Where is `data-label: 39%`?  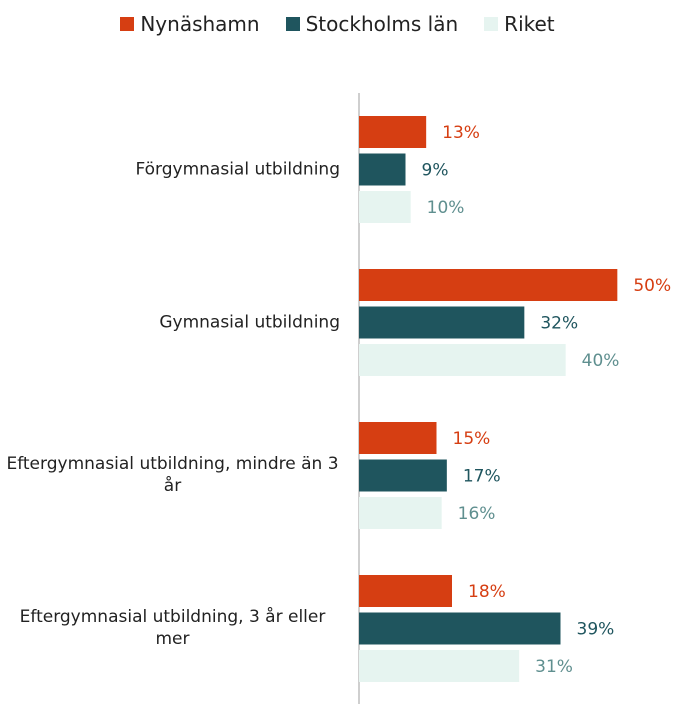
data-label: 39% is located at coordinates (596, 630).